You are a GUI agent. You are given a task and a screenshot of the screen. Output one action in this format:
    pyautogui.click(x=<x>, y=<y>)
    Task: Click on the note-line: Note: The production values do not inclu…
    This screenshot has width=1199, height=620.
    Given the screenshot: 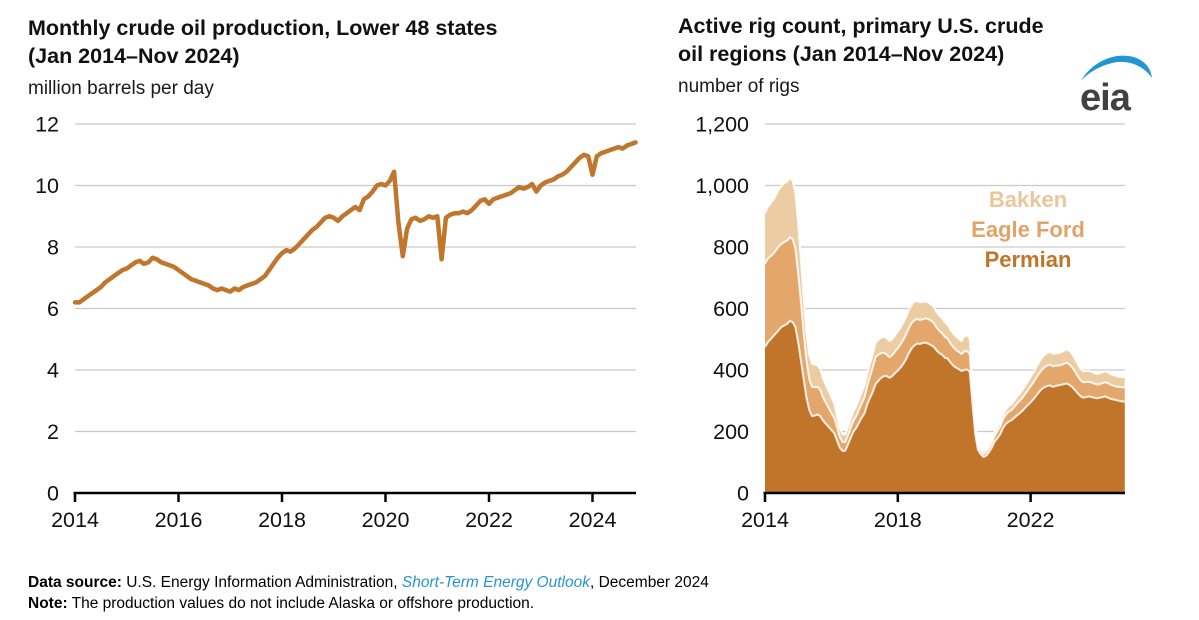 What is the action you would take?
    pyautogui.click(x=368, y=603)
    